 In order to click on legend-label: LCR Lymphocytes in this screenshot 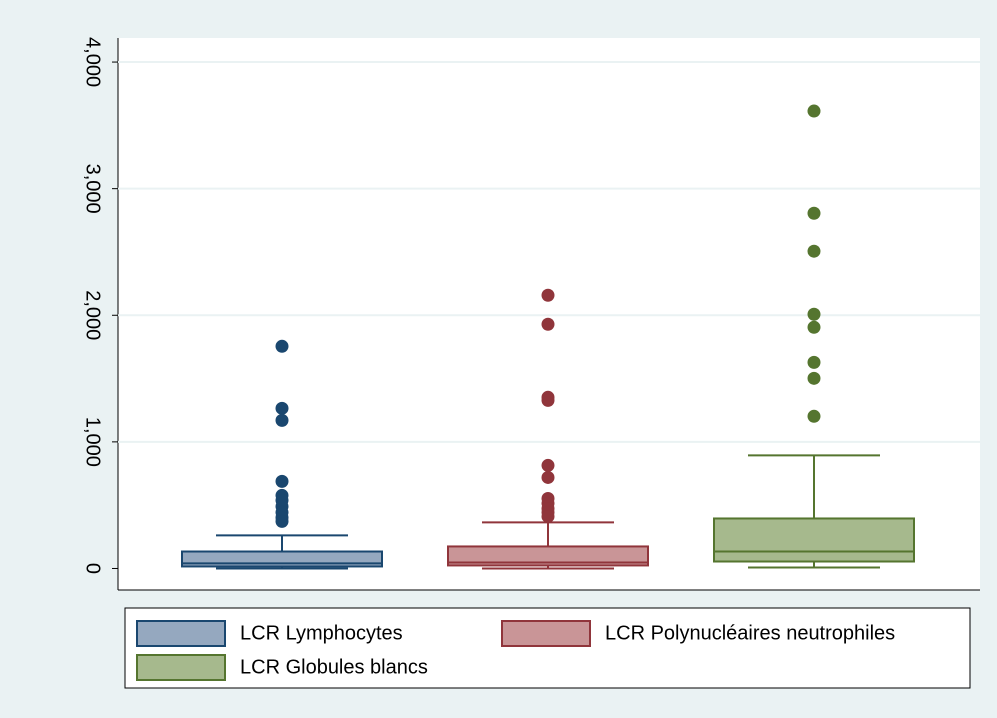, I will do `click(321, 633)`.